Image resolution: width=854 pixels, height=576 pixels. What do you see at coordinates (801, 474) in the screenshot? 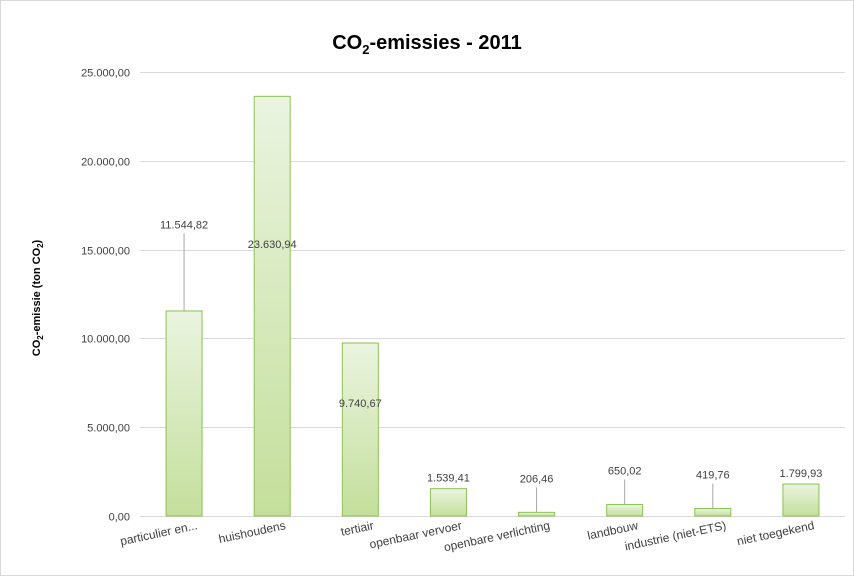
I see `data-label-7: 1.799,93` at bounding box center [801, 474].